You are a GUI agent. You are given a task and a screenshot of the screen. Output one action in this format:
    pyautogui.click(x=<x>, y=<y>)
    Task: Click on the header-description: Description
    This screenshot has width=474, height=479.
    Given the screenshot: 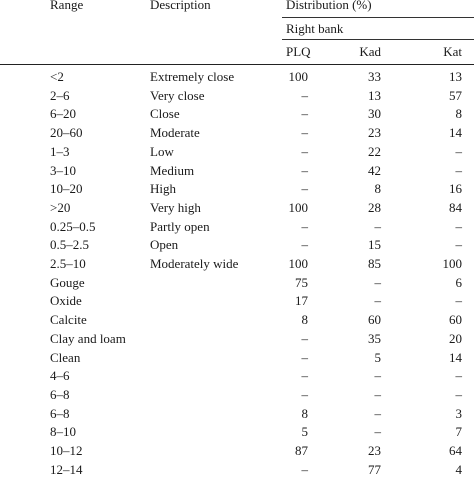 What is the action you would take?
    pyautogui.click(x=180, y=6)
    